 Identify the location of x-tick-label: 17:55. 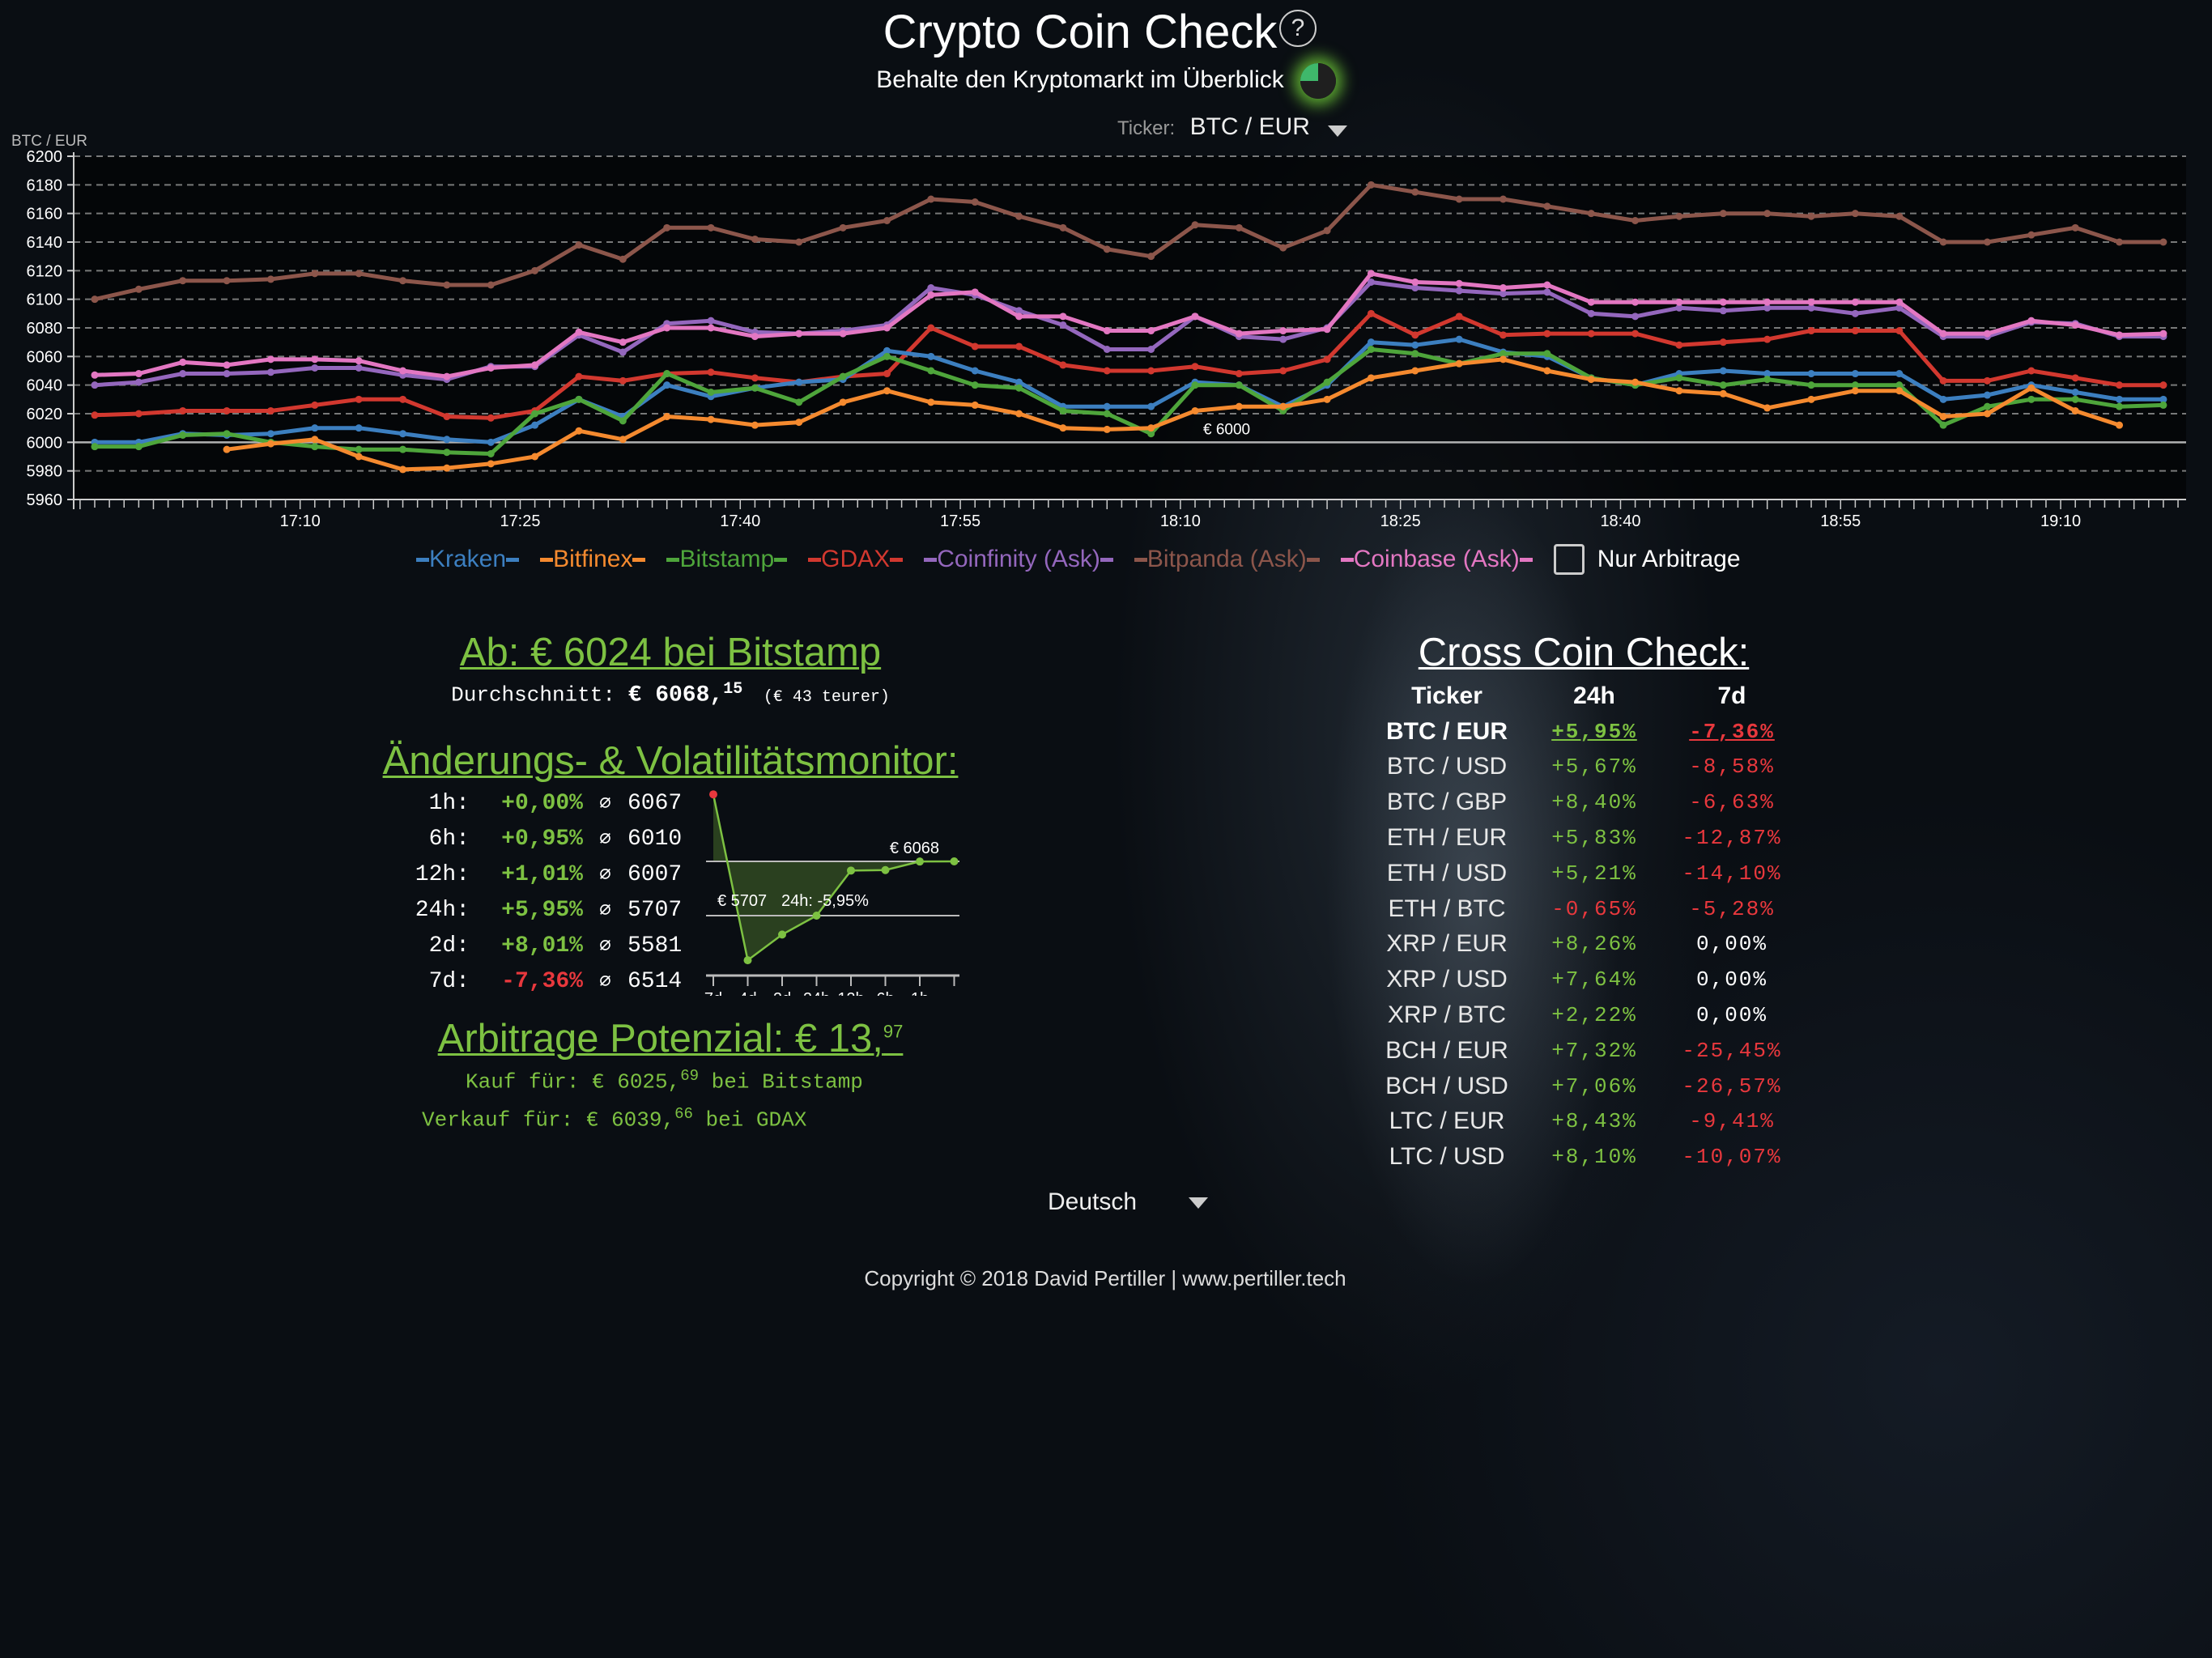
(961, 521).